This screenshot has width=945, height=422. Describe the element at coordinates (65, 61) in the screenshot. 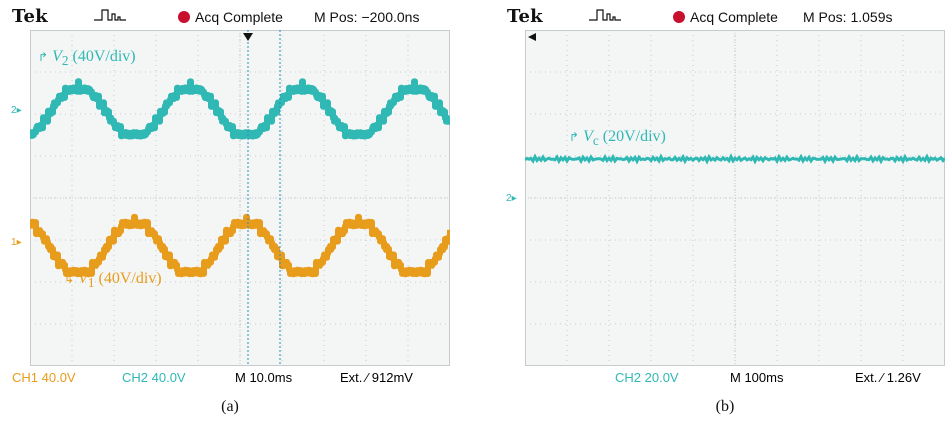

I see `v2-sub: 2` at that location.